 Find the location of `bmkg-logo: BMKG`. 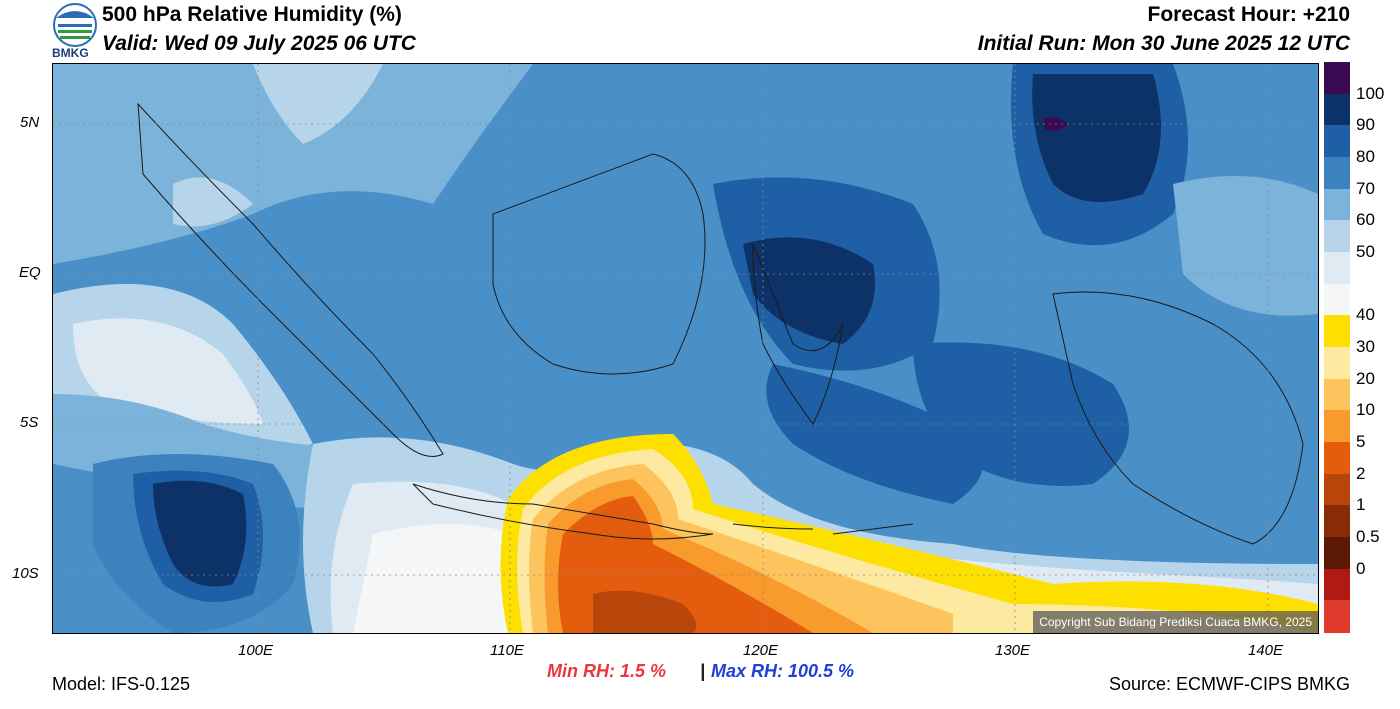

bmkg-logo: BMKG is located at coordinates (75, 31).